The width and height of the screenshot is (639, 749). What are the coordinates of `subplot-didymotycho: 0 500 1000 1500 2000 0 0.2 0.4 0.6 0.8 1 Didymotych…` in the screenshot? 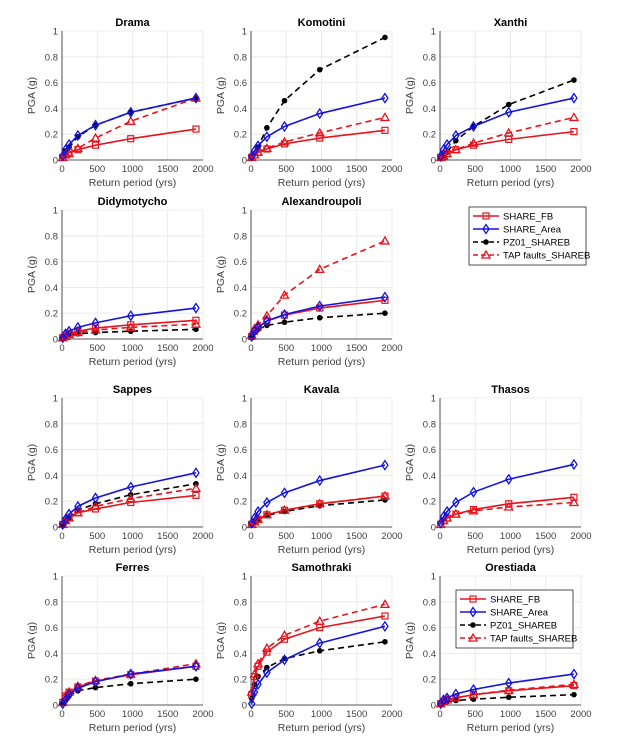 It's located at (120, 282).